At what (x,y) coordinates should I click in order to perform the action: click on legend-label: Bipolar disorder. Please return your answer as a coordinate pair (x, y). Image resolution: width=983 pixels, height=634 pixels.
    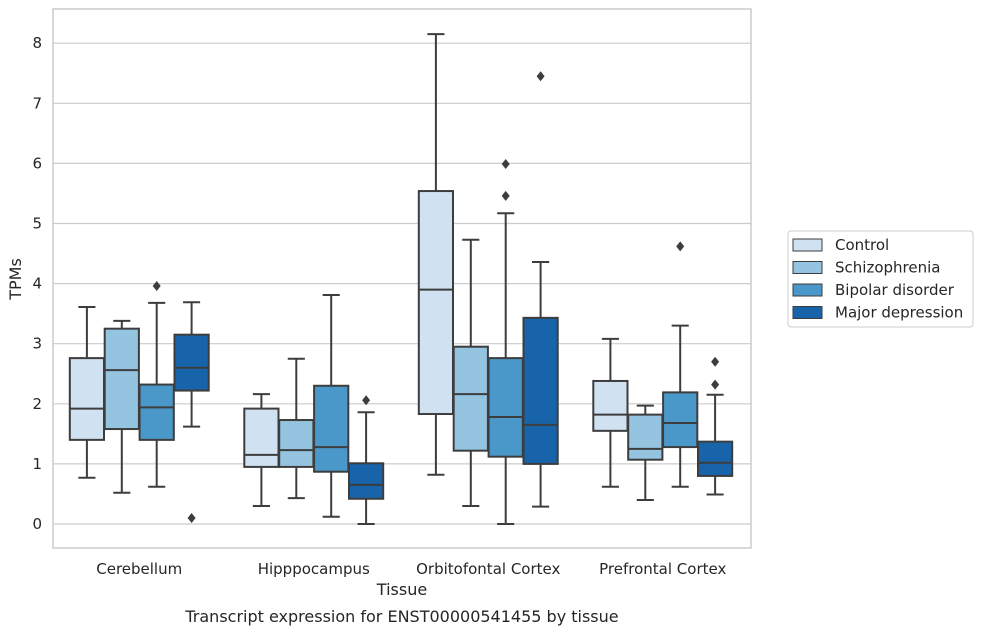
    Looking at the image, I should click on (895, 290).